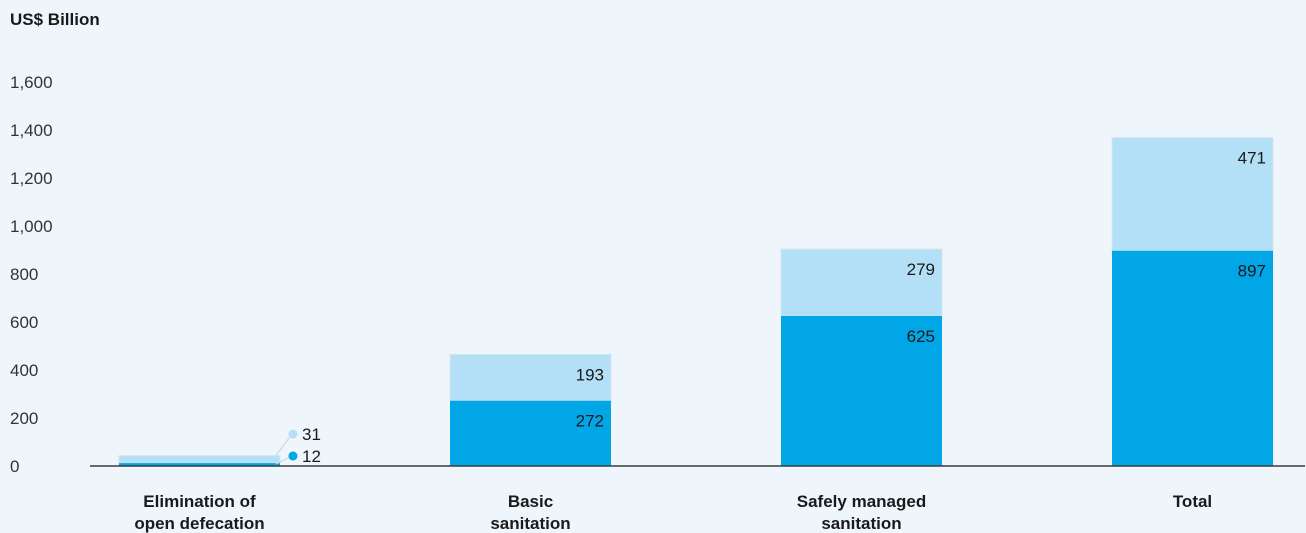 The image size is (1306, 533). What do you see at coordinates (24, 322) in the screenshot?
I see `y-tick-label: 600` at bounding box center [24, 322].